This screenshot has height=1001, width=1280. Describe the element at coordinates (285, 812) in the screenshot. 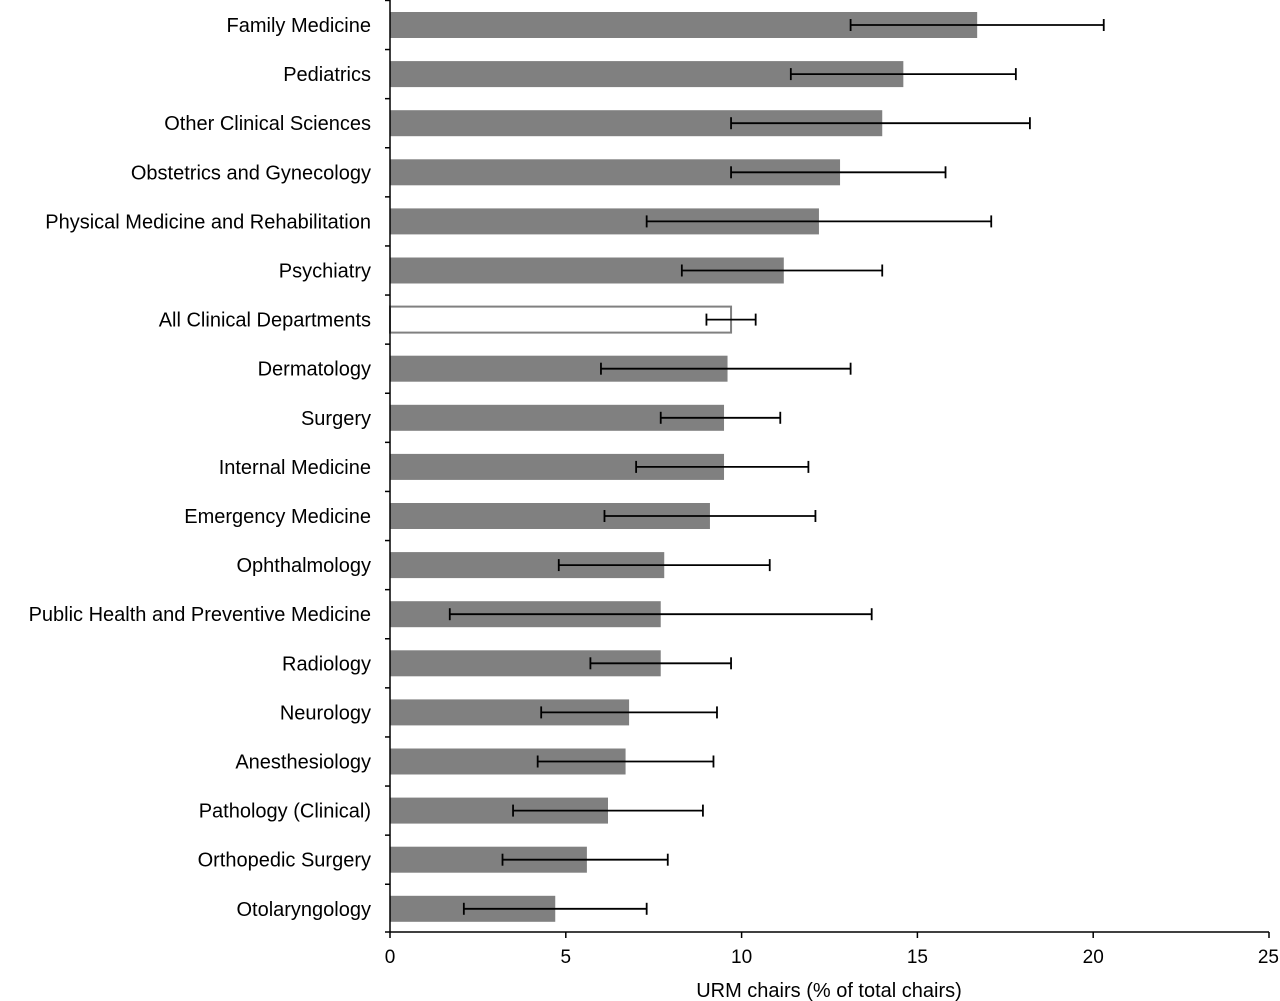

I see `category-label-pathology-clinical: Pathology (Clinical)` at that location.